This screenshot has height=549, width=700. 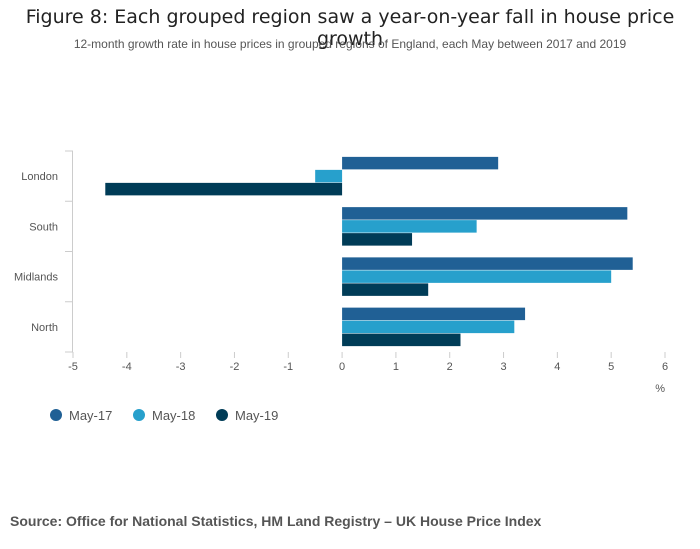 I want to click on x-tick-label: 6, so click(x=665, y=367).